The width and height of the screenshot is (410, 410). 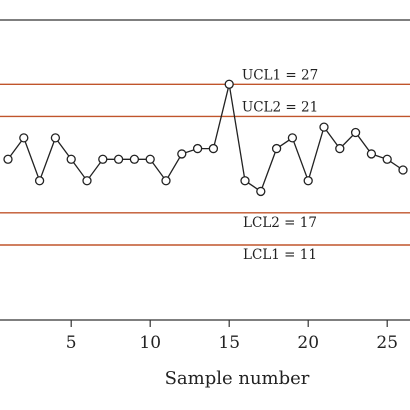 I want to click on x-tick-label-25: 25, so click(x=387, y=343).